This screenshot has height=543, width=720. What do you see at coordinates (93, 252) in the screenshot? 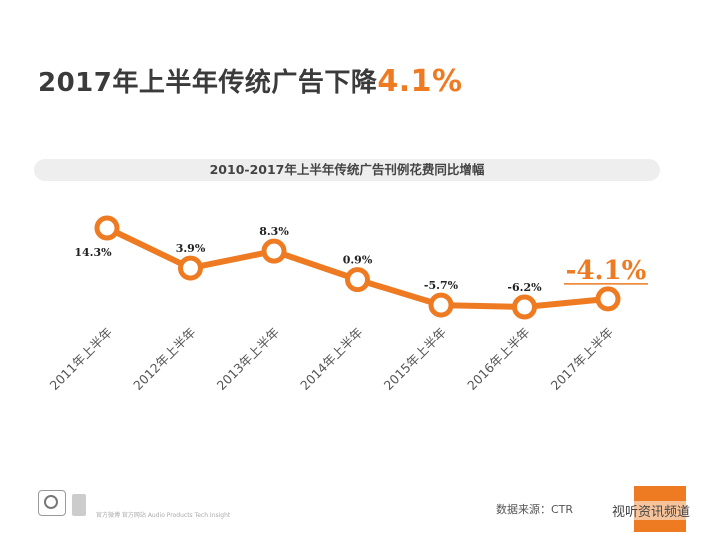
I see `data-label: 14.3%` at bounding box center [93, 252].